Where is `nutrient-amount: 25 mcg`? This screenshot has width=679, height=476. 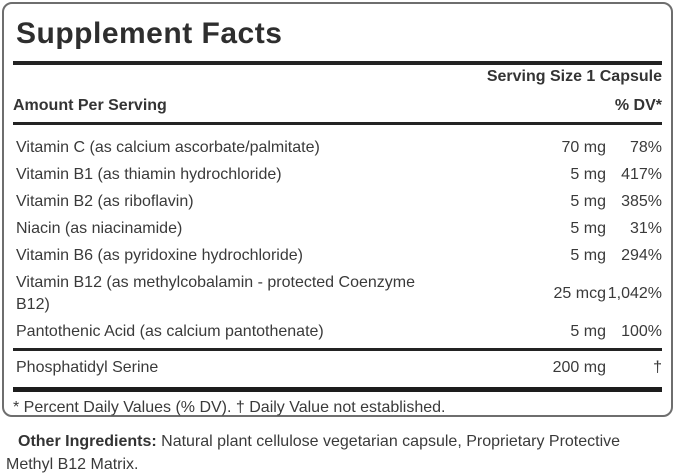 nutrient-amount: 25 mcg is located at coordinates (579, 293).